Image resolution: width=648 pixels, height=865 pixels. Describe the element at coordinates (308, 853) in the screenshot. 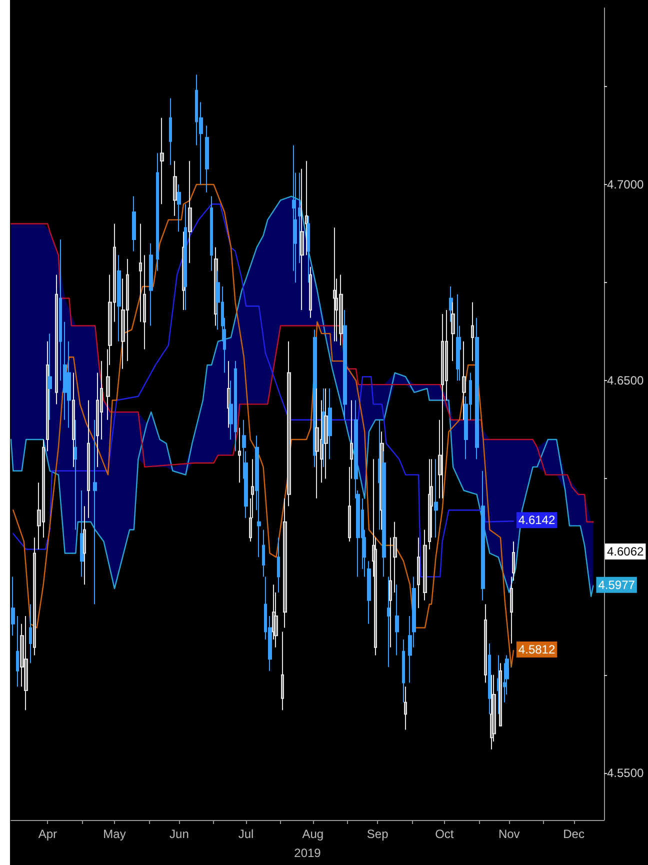

I see `x-axis-title: 2019` at that location.